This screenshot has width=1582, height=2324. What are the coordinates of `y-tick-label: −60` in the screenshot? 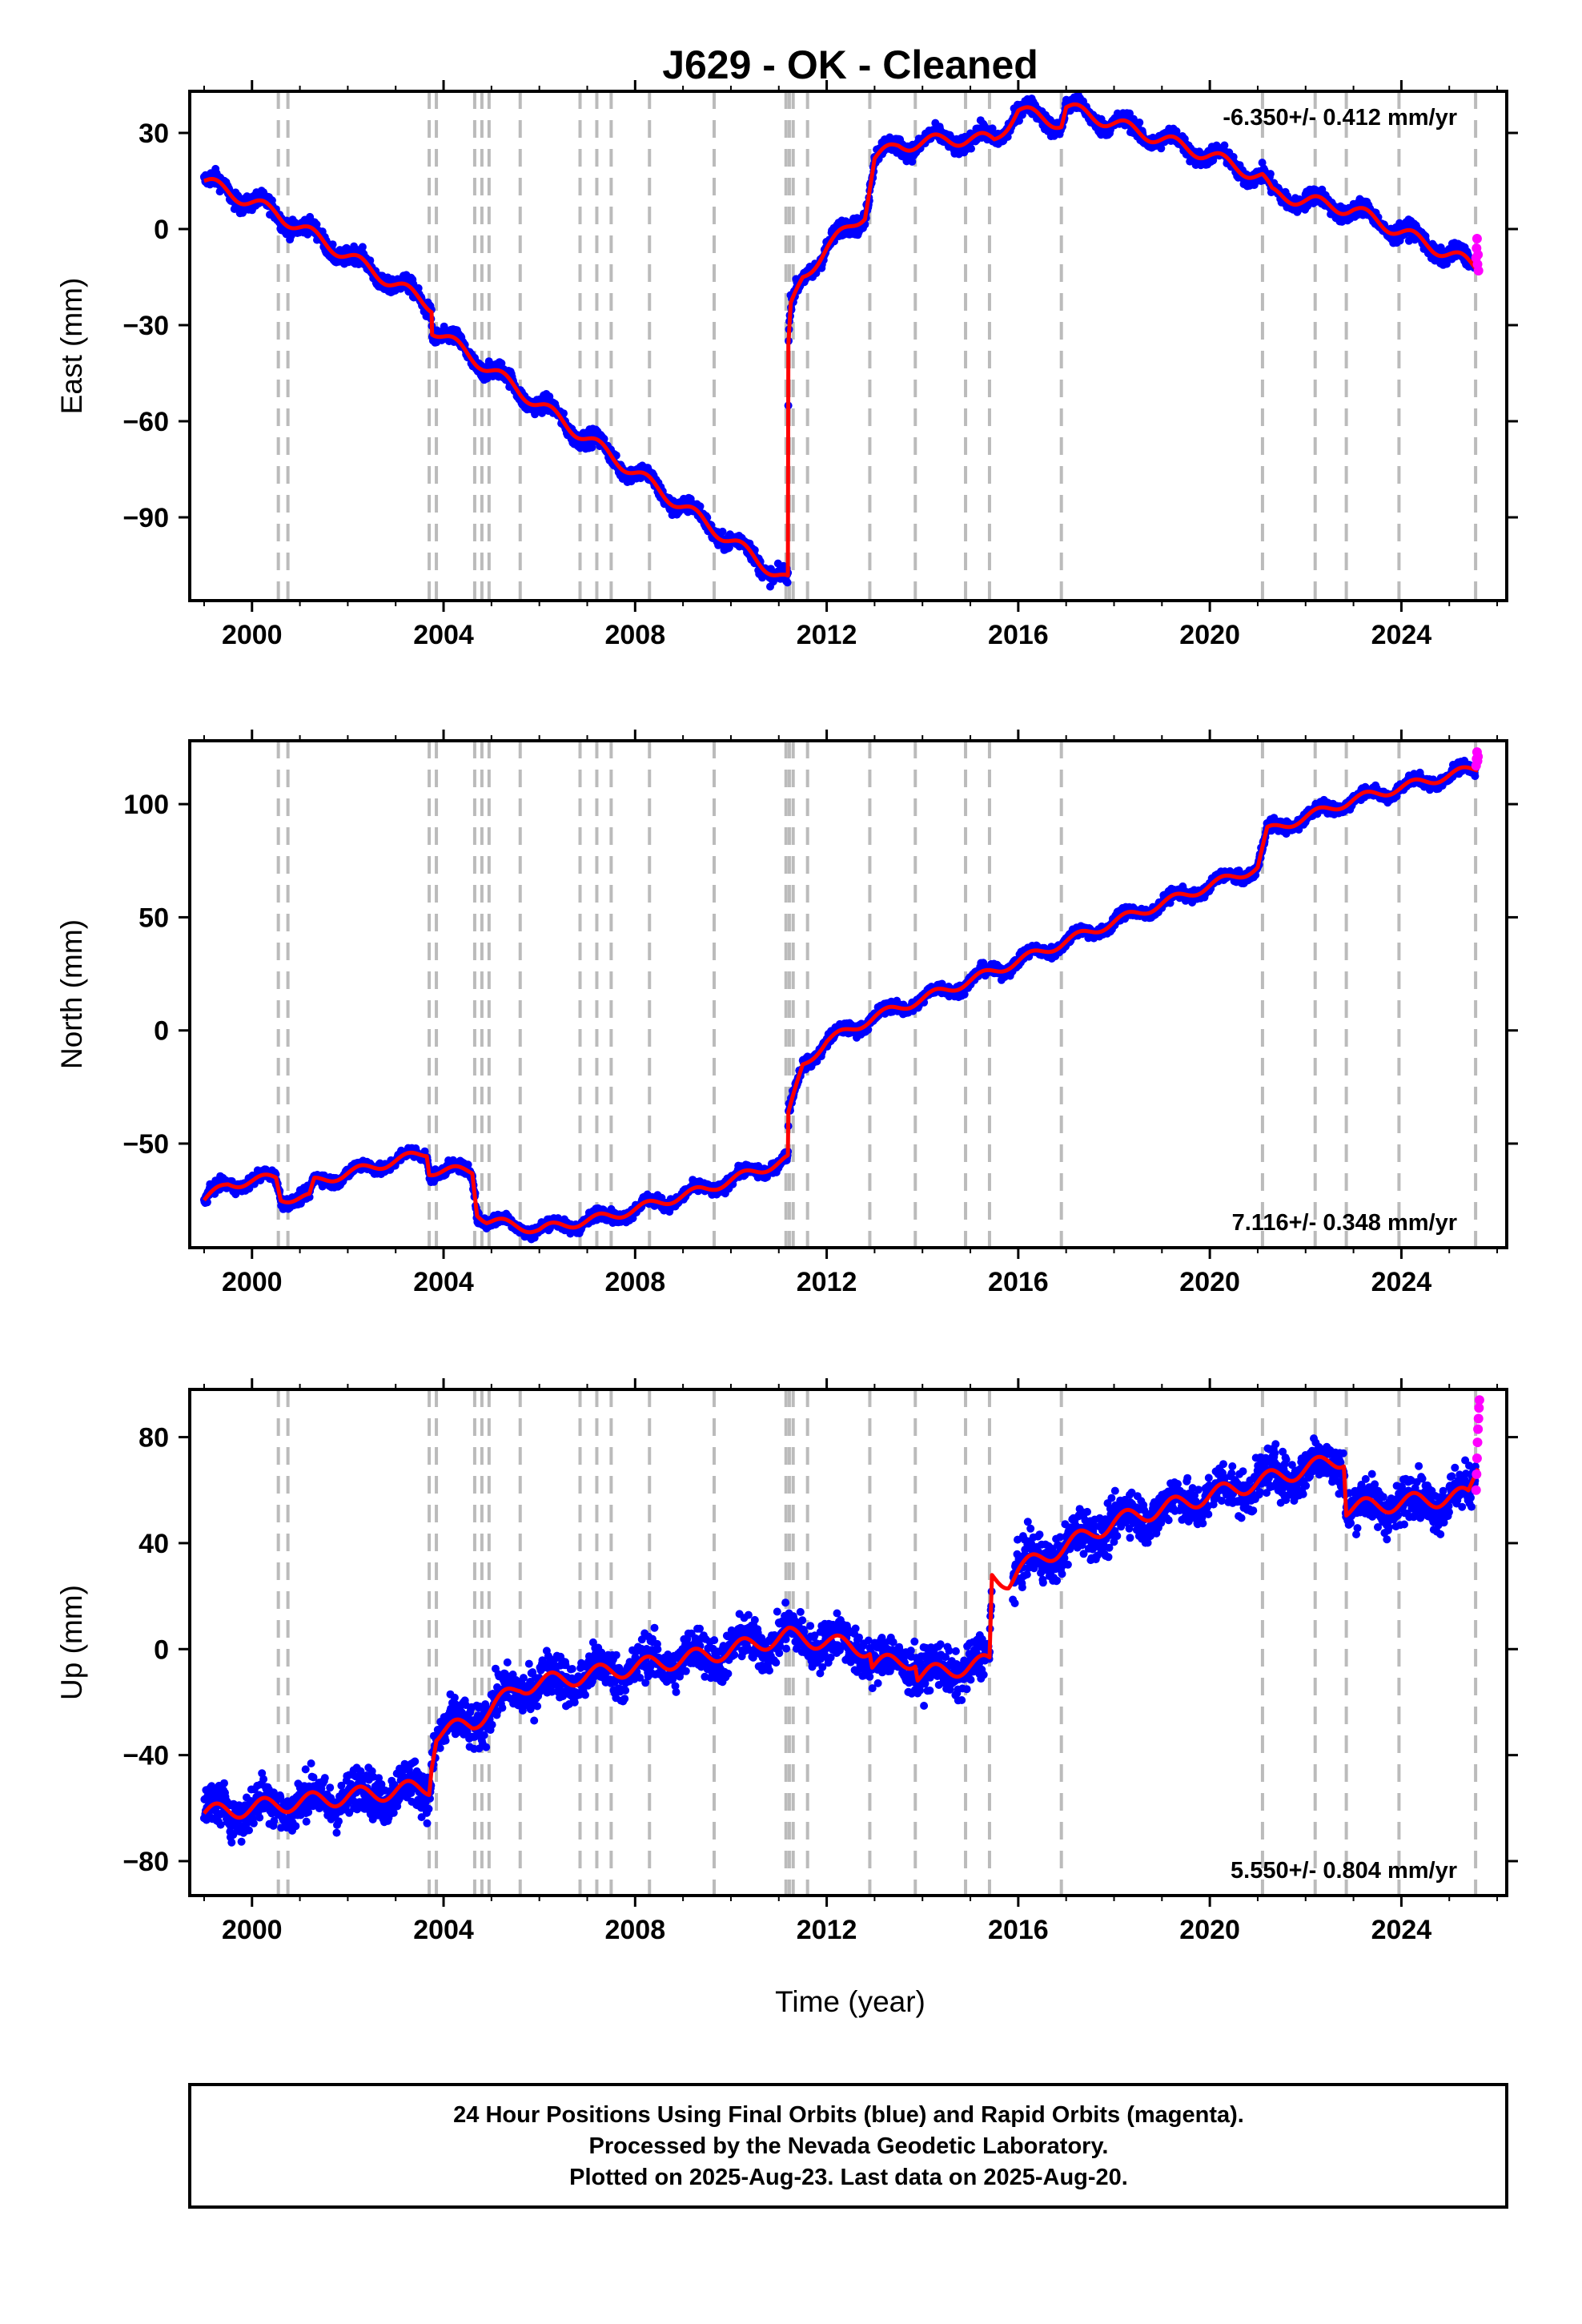 It's located at (145, 422).